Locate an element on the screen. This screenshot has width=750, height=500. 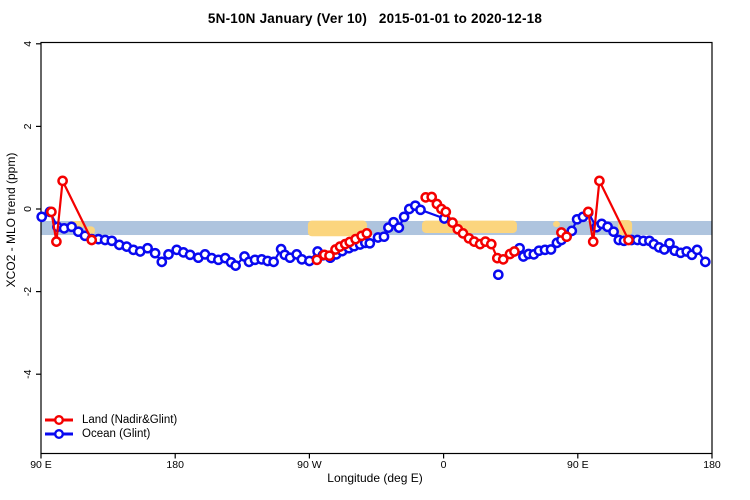
y-tick-label: -4 is located at coordinates (28, 373).